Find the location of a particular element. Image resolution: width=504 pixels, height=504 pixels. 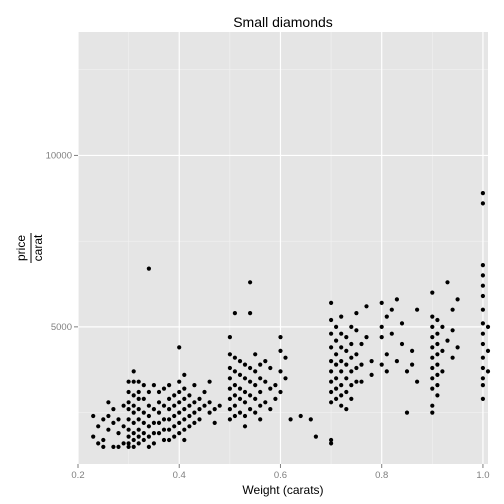

x-tick-label: 0.6 is located at coordinates (280, 475).